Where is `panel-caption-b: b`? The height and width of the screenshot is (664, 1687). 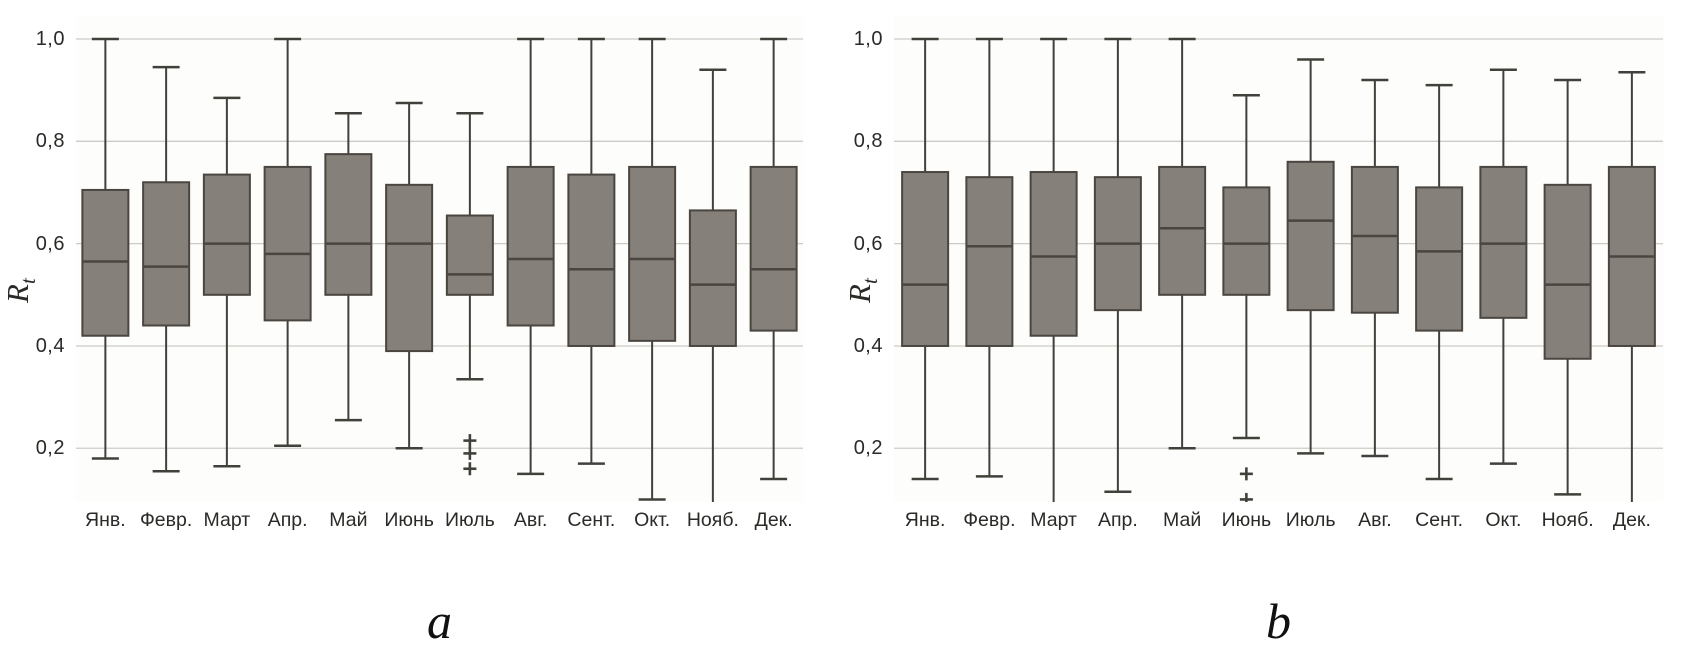
panel-caption-b: b is located at coordinates (1278, 621).